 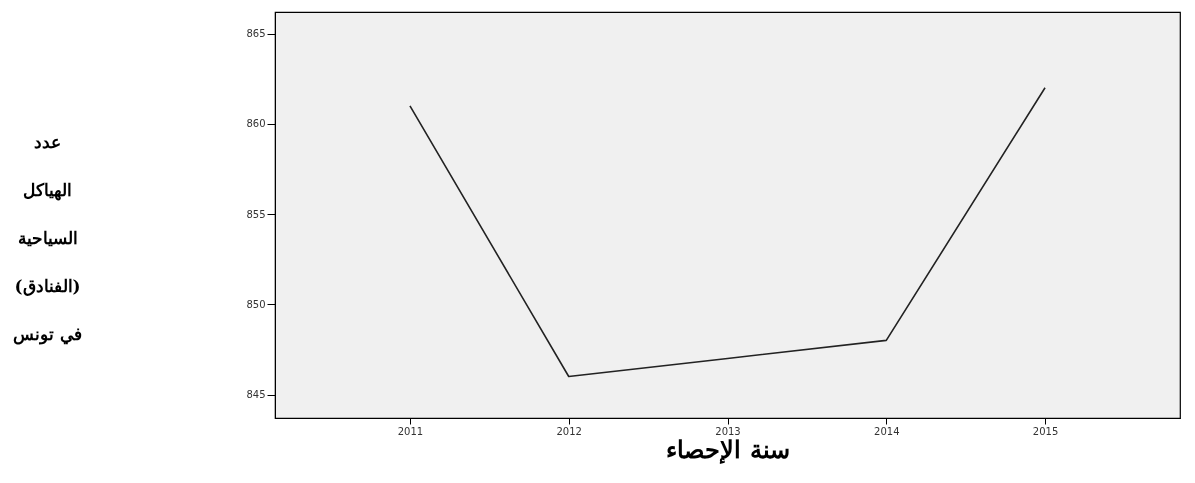 What do you see at coordinates (728, 431) in the screenshot?
I see `x-tick-label: 2013` at bounding box center [728, 431].